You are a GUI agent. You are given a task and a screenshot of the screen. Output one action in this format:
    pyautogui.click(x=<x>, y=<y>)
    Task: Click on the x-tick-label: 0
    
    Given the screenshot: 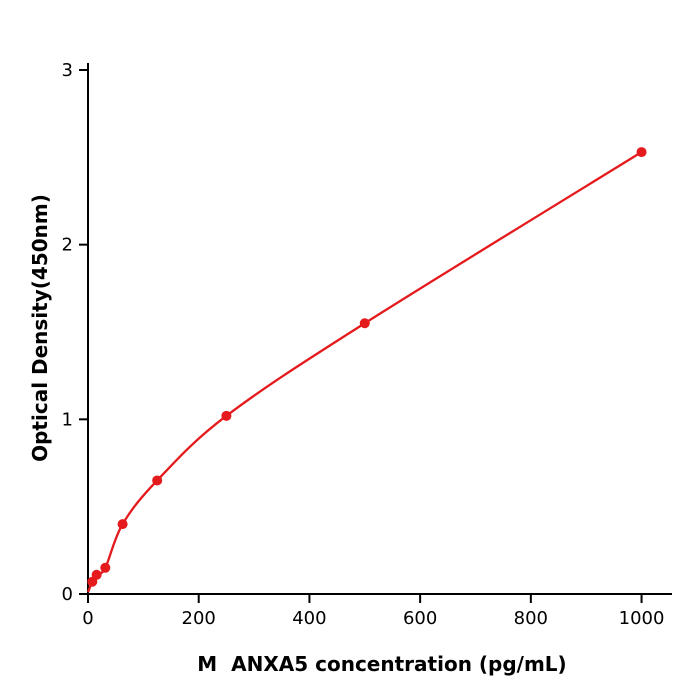 What is the action you would take?
    pyautogui.click(x=87, y=618)
    